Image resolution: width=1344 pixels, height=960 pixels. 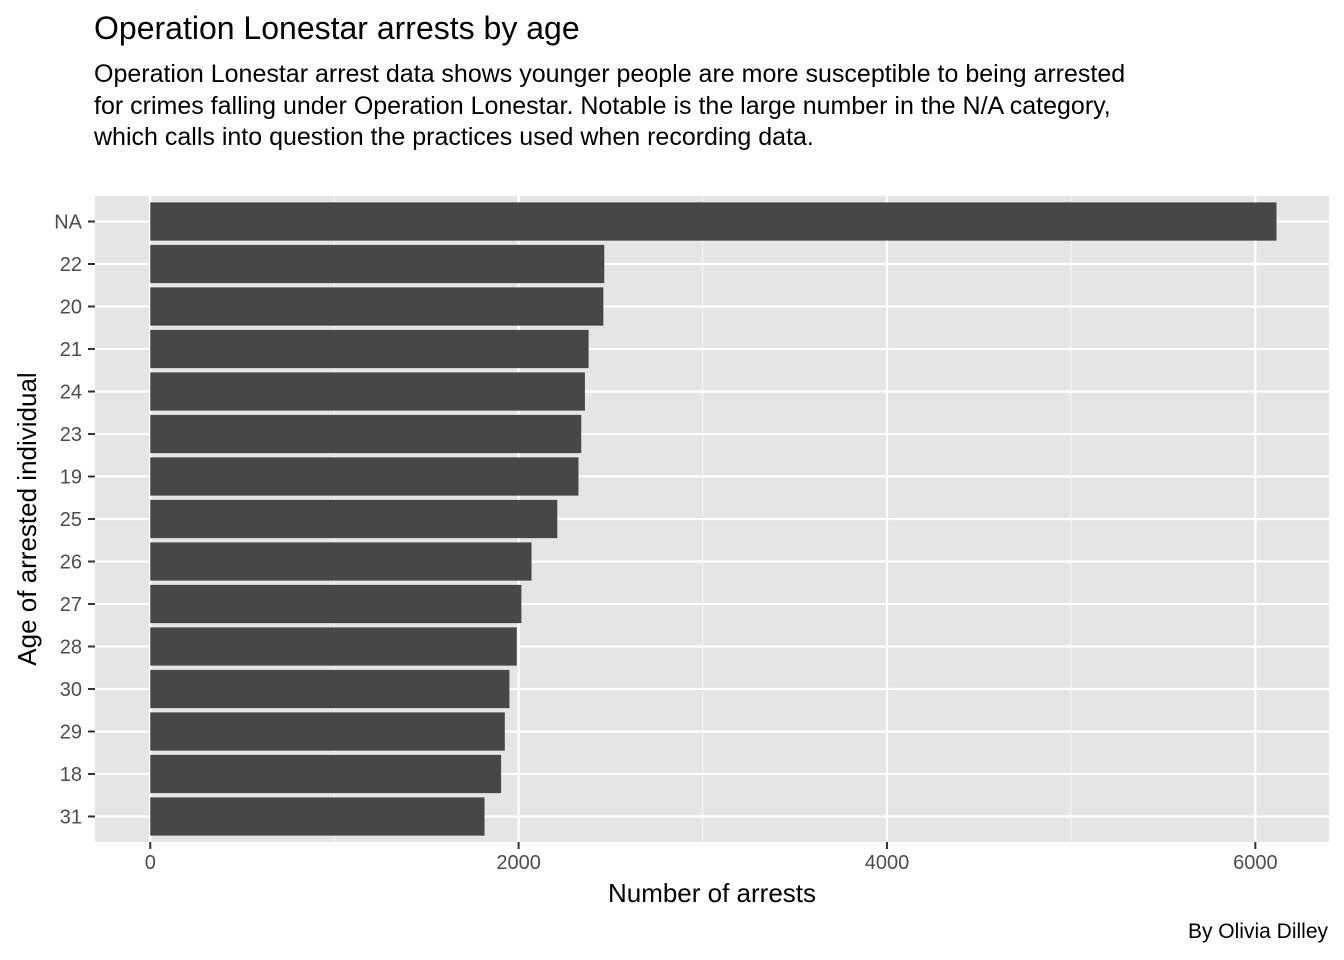 What do you see at coordinates (71, 733) in the screenshot?
I see `y-tick-label: 29` at bounding box center [71, 733].